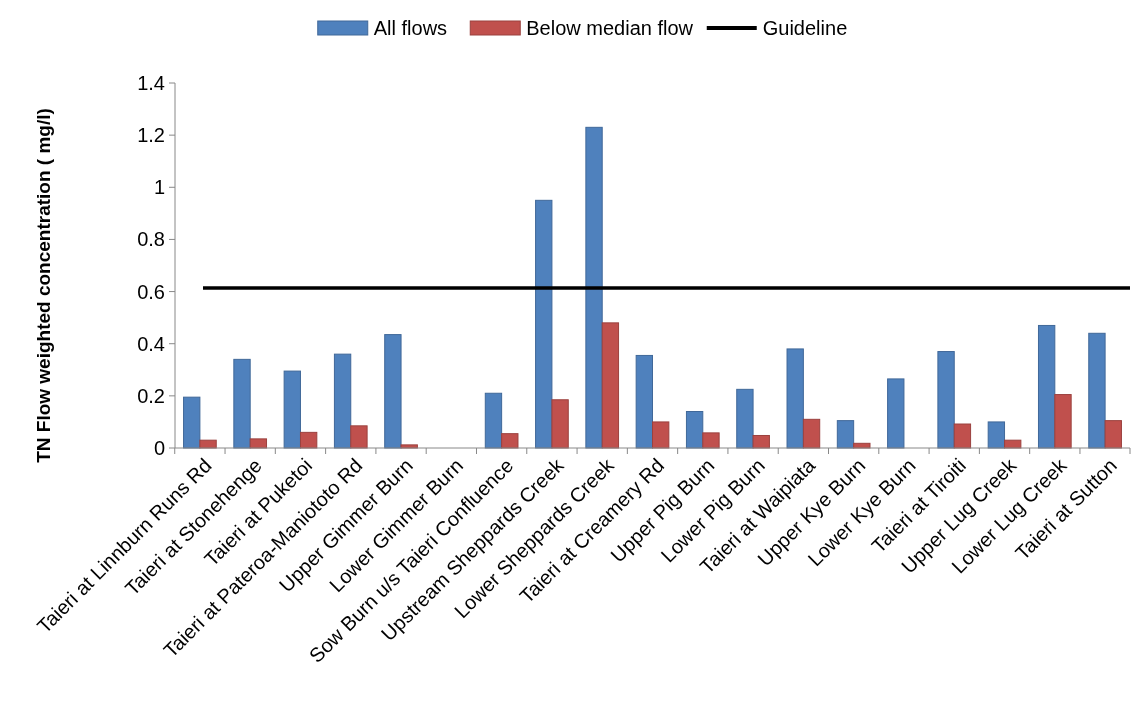  What do you see at coordinates (159, 448) in the screenshot?
I see `y-tick-label: 0` at bounding box center [159, 448].